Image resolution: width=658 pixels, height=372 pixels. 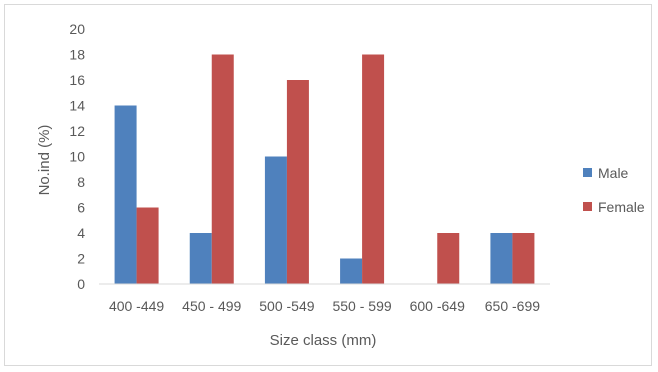 What do you see at coordinates (77, 55) in the screenshot?
I see `y-tick-label: 18` at bounding box center [77, 55].